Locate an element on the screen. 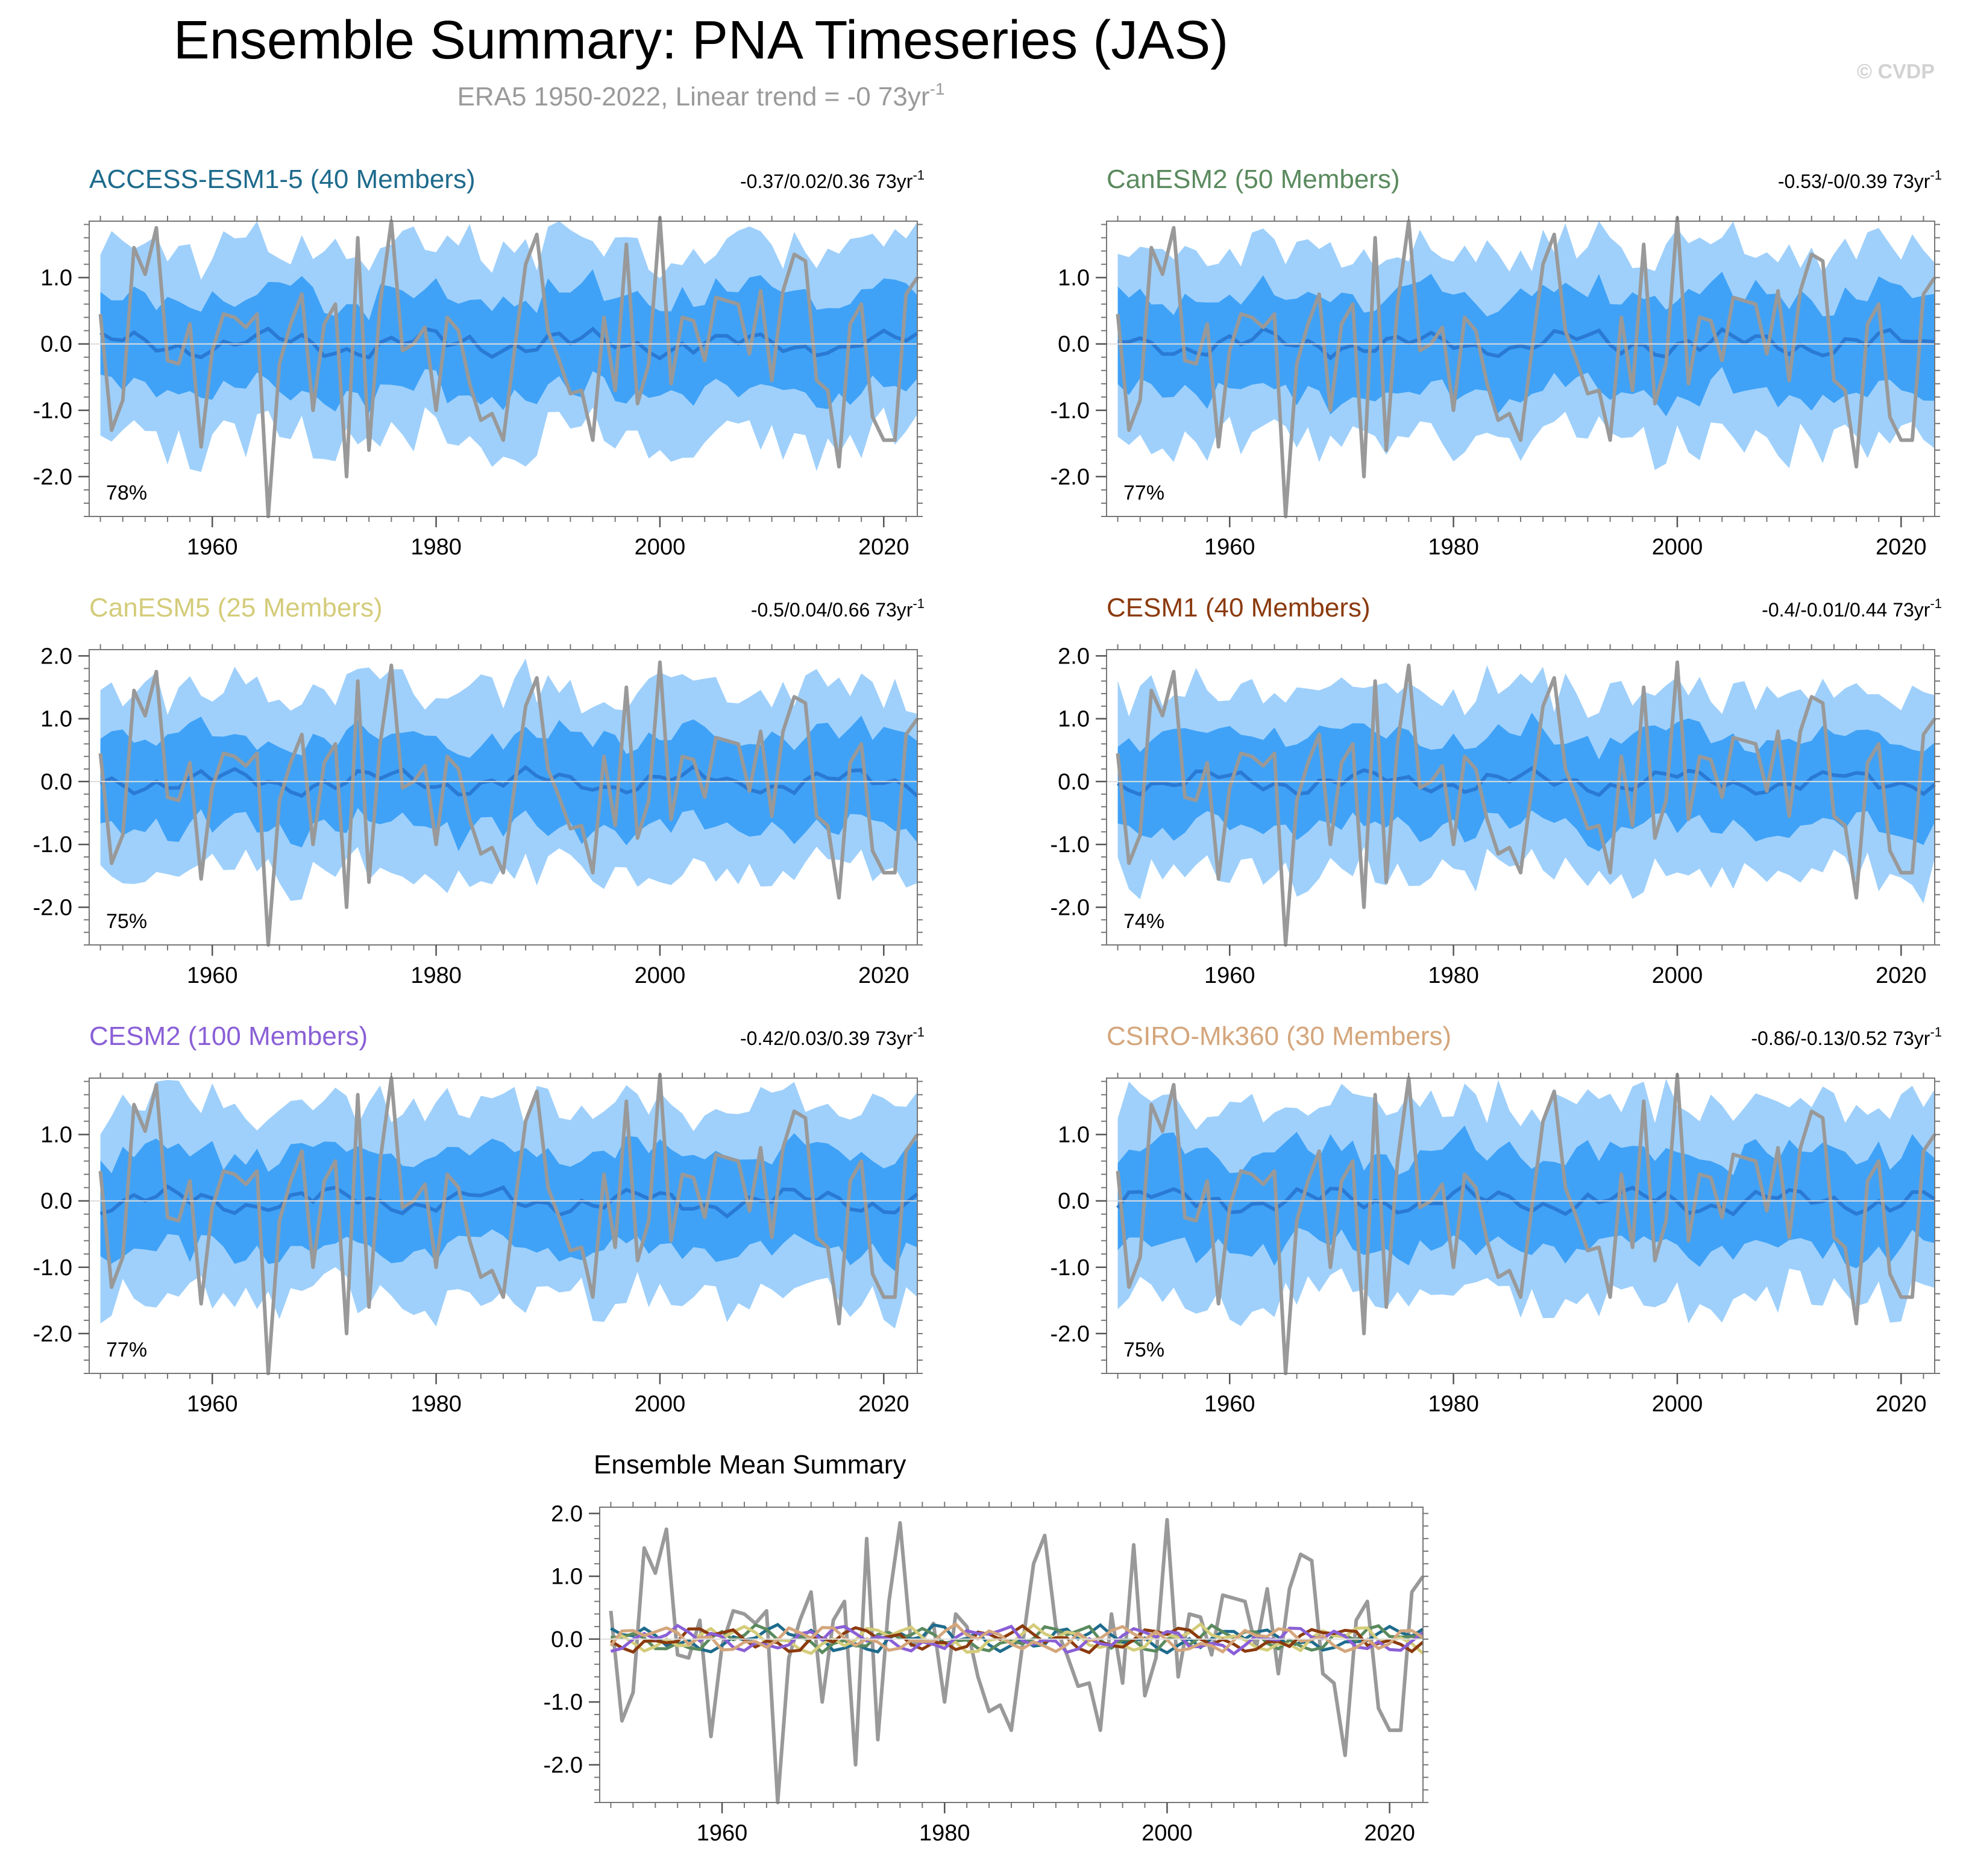 The height and width of the screenshot is (1876, 1963). panel-1-y-tick-label: -2.0 is located at coordinates (52, 477).